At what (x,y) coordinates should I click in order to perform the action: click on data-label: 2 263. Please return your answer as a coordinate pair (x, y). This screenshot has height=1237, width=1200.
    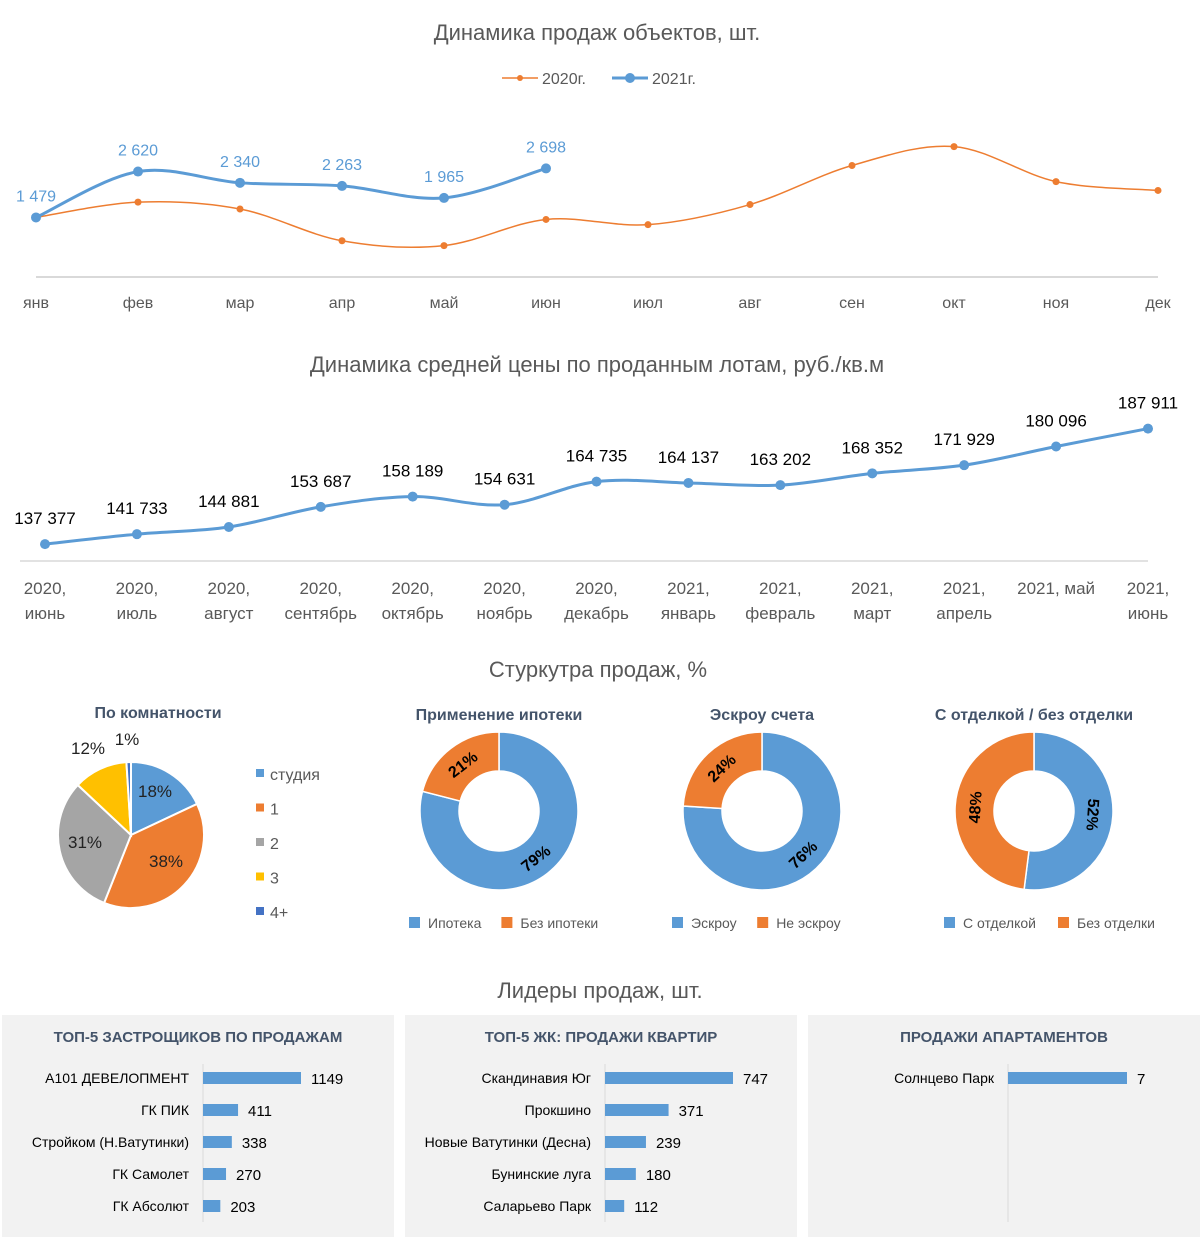
    Looking at the image, I should click on (342, 165).